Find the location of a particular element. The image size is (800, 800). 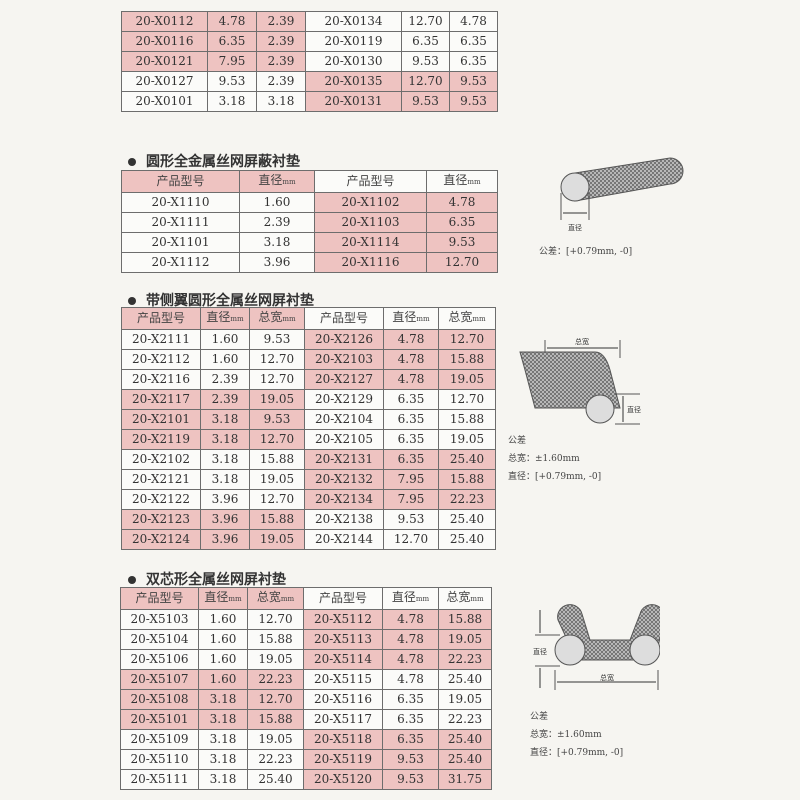

table-cell: 20-X0127 is located at coordinates (164, 81).